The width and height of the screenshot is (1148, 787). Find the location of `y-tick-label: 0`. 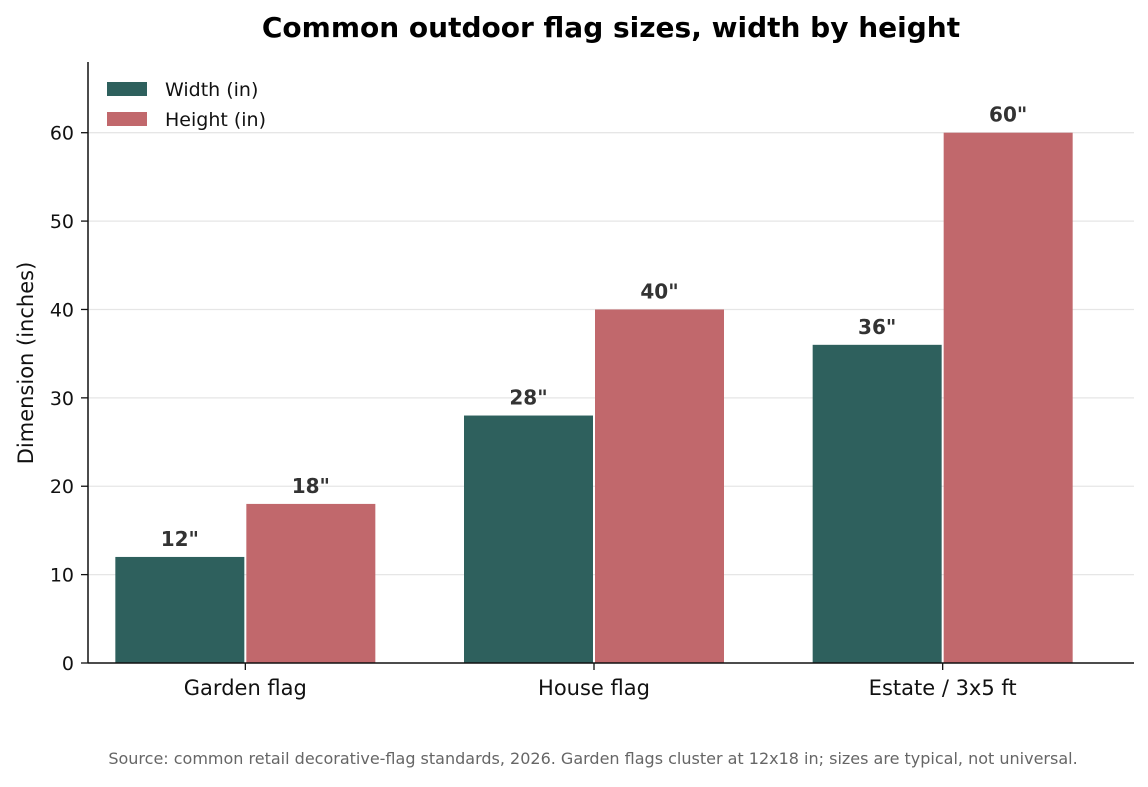

y-tick-label: 0 is located at coordinates (68, 664).